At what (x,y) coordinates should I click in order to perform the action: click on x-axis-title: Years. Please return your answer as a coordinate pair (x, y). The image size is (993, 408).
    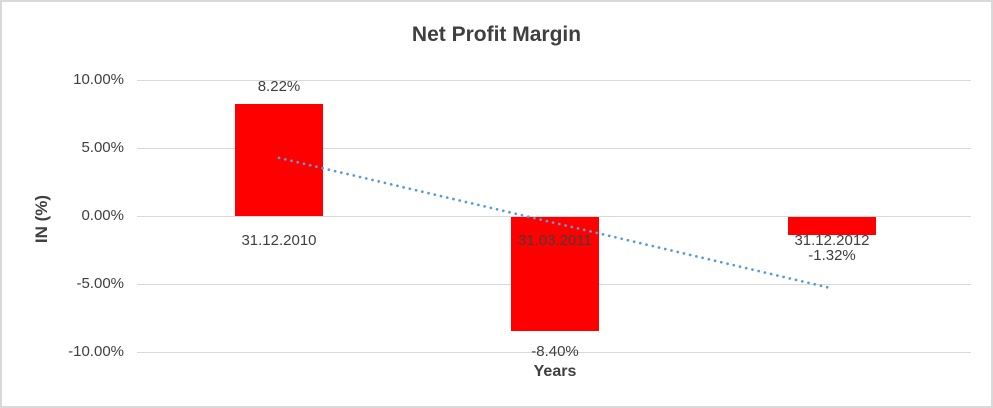
    Looking at the image, I should click on (555, 371).